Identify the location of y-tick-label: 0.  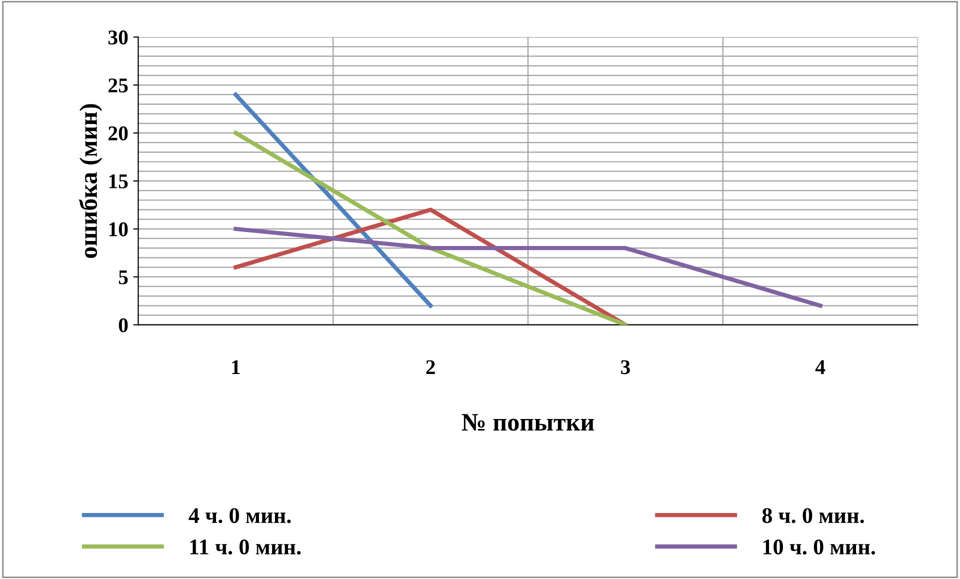
(123, 325).